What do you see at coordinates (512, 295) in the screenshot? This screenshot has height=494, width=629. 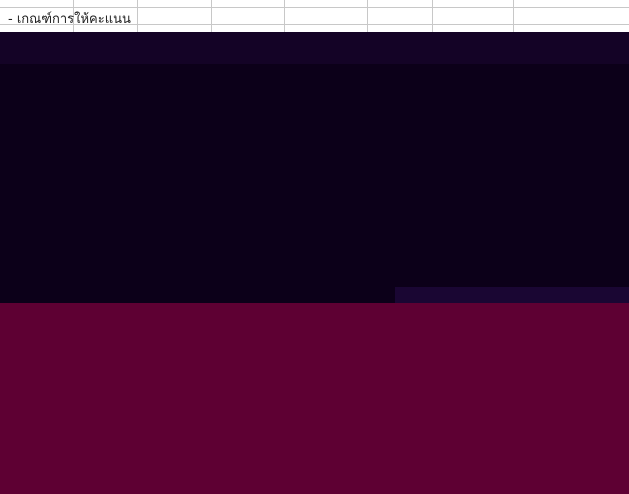 I see `corrupted-strip` at bounding box center [512, 295].